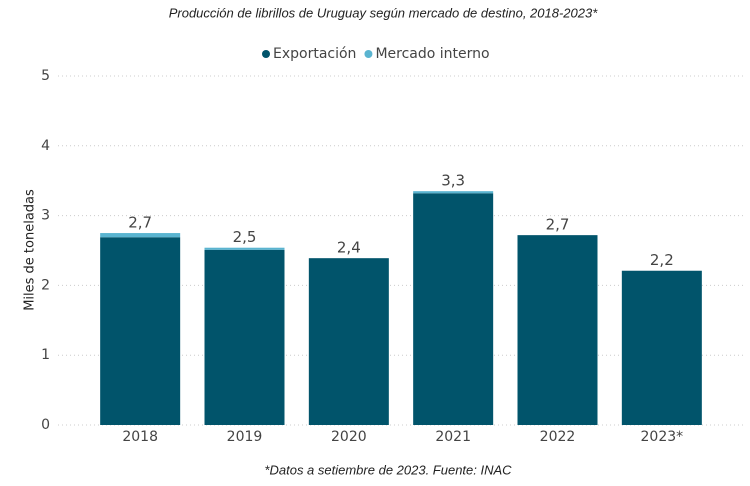 The height and width of the screenshot is (486, 750). Describe the element at coordinates (314, 54) in the screenshot. I see `legend-label: Exportación` at that location.